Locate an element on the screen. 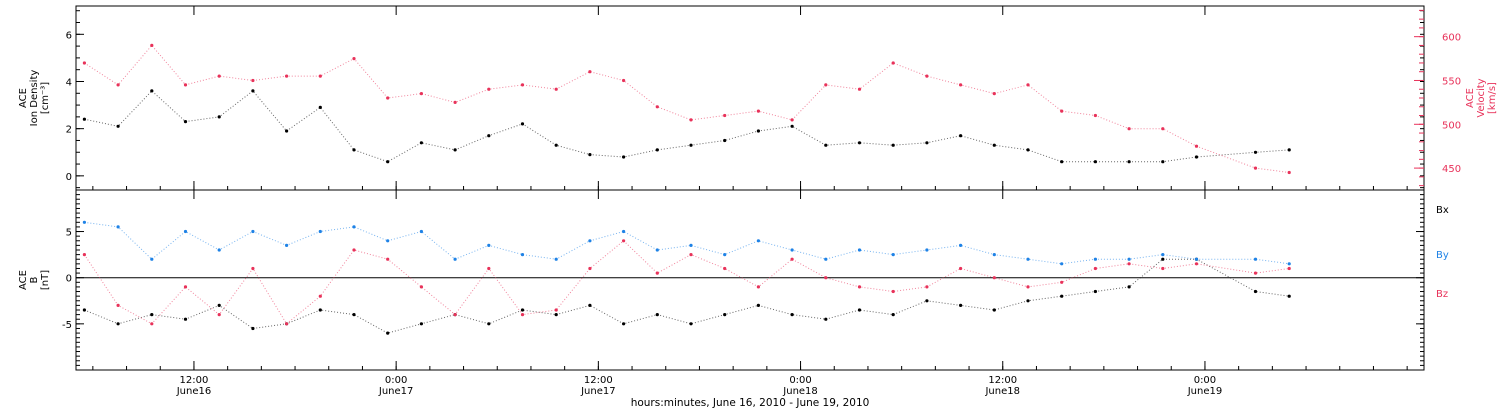 The height and width of the screenshot is (410, 1500). y2-axis-label: ACE is located at coordinates (1470, 98).